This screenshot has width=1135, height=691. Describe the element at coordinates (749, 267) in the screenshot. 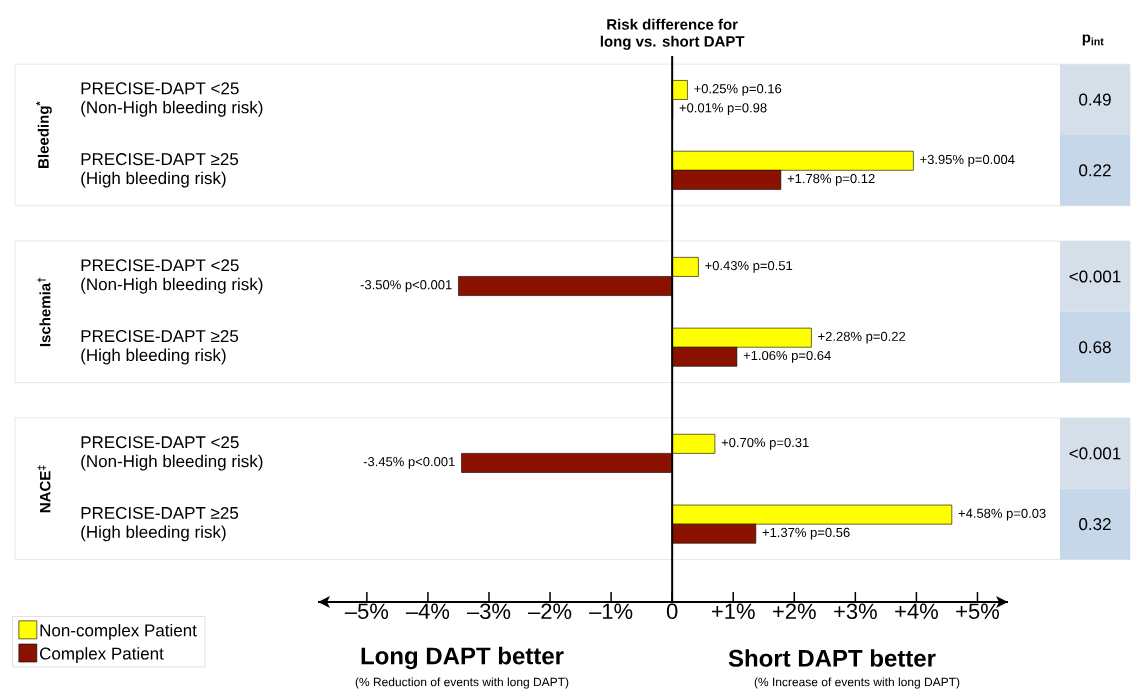

I see `data-label: +0.43% p=0.51` at that location.